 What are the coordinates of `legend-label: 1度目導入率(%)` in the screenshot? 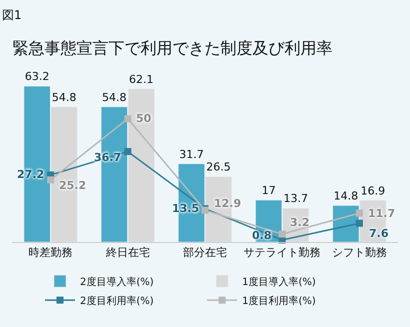 It's located at (279, 282).